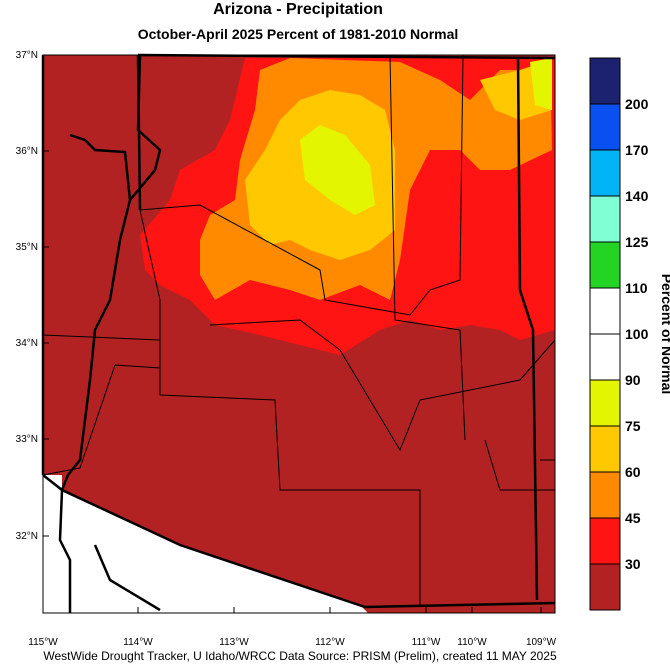  I want to click on lon-label: 111°W, so click(426, 642).